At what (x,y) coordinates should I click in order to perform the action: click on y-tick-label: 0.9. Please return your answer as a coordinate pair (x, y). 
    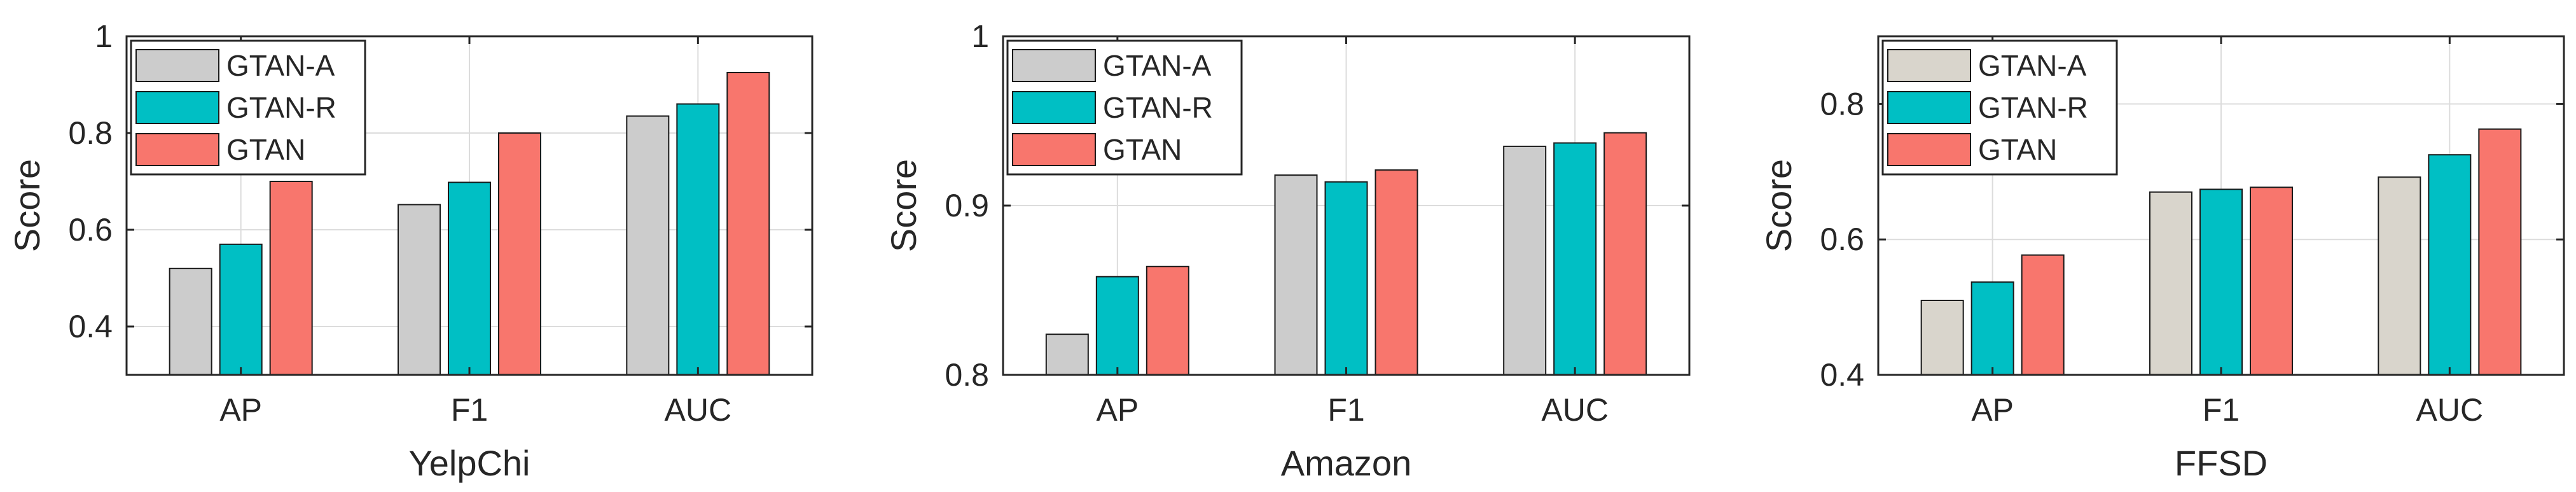
    Looking at the image, I should click on (967, 206).